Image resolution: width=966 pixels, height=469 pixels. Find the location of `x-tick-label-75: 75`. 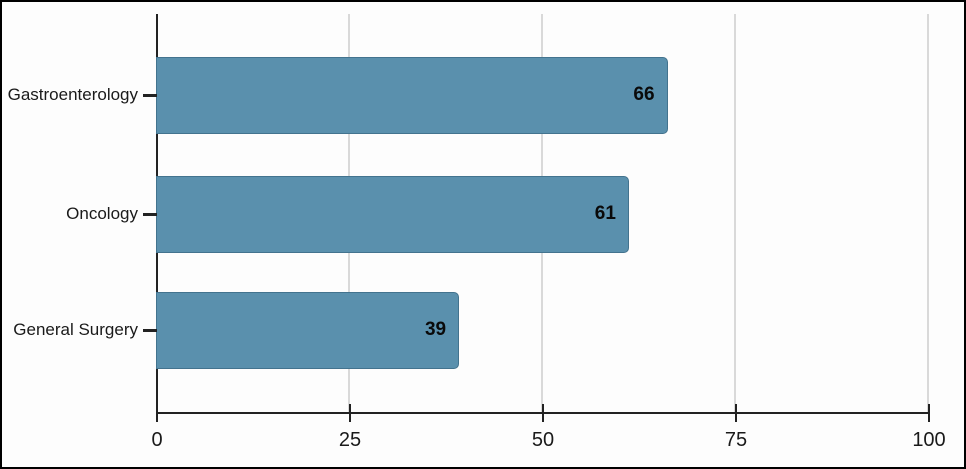

x-tick-label-75: 75 is located at coordinates (736, 440).